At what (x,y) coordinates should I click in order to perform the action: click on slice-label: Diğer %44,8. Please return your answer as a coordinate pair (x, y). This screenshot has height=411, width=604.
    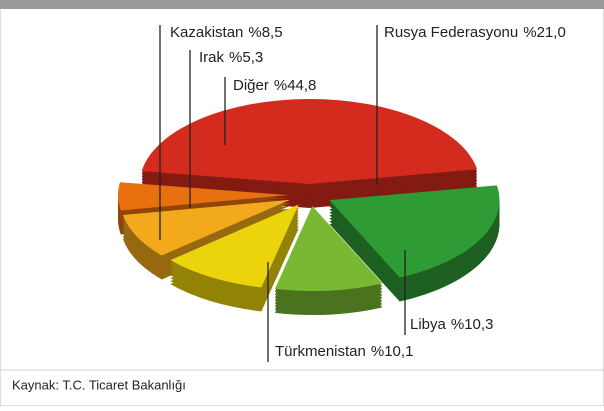
    Looking at the image, I should click on (274, 85).